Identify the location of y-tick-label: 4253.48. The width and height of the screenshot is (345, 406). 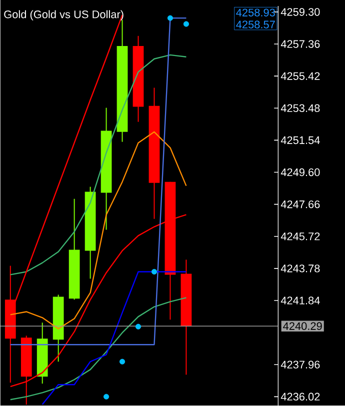
(300, 108).